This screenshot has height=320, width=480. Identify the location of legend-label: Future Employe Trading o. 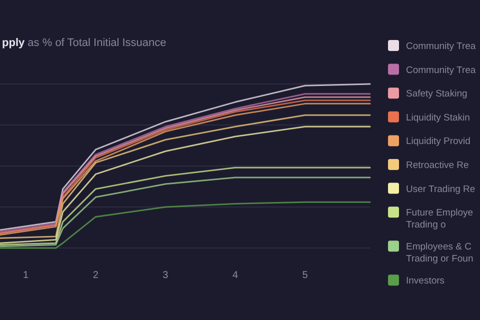
(440, 219).